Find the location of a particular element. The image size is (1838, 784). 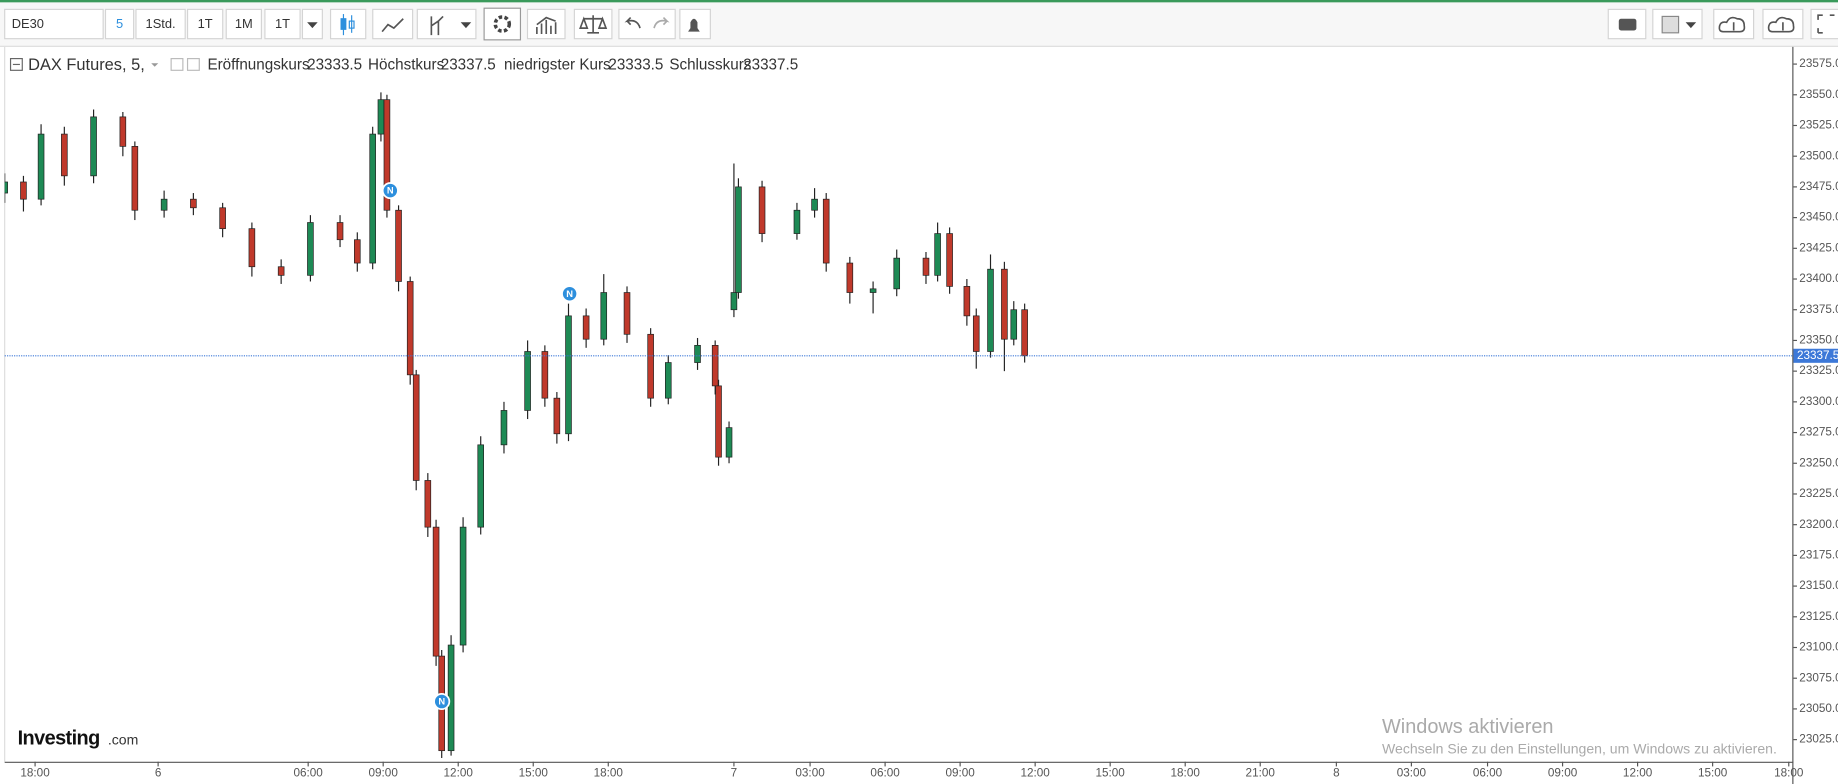

settings-button is located at coordinates (502, 24).